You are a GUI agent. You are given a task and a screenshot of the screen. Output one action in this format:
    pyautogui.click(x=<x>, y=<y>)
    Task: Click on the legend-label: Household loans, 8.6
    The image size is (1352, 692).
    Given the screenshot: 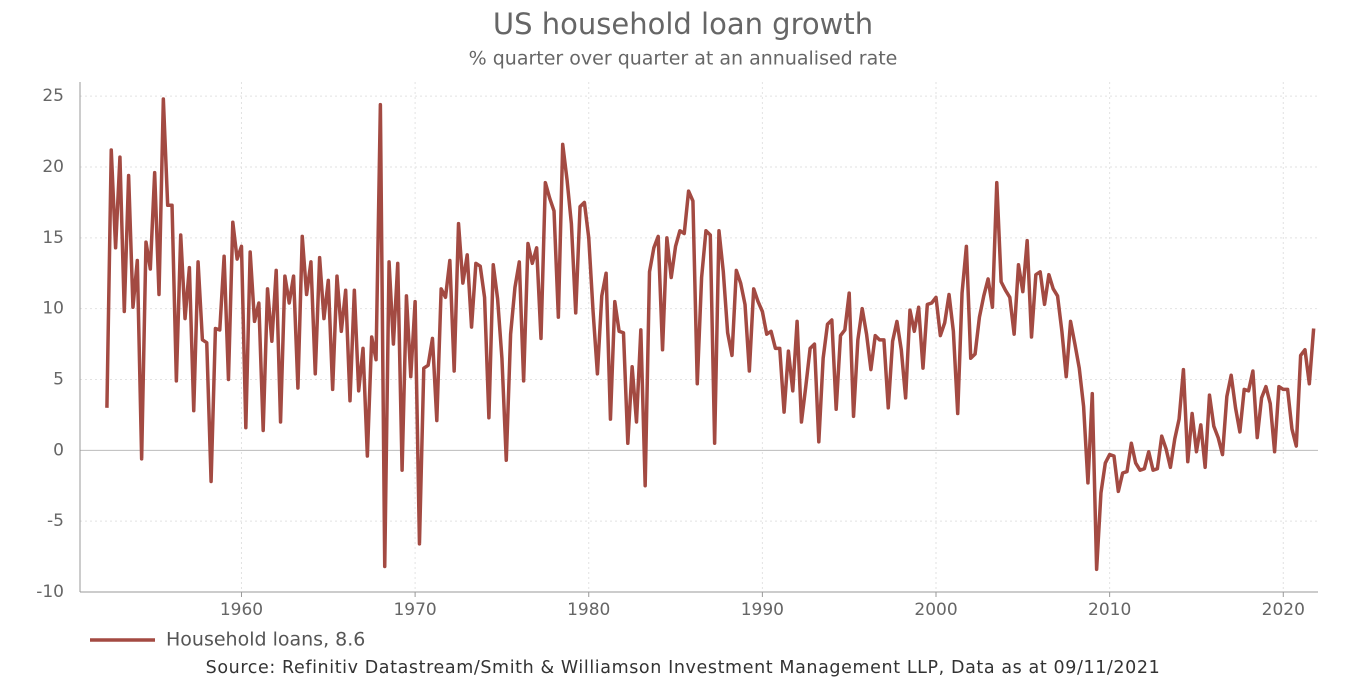 What is the action you would take?
    pyautogui.click(x=265, y=640)
    